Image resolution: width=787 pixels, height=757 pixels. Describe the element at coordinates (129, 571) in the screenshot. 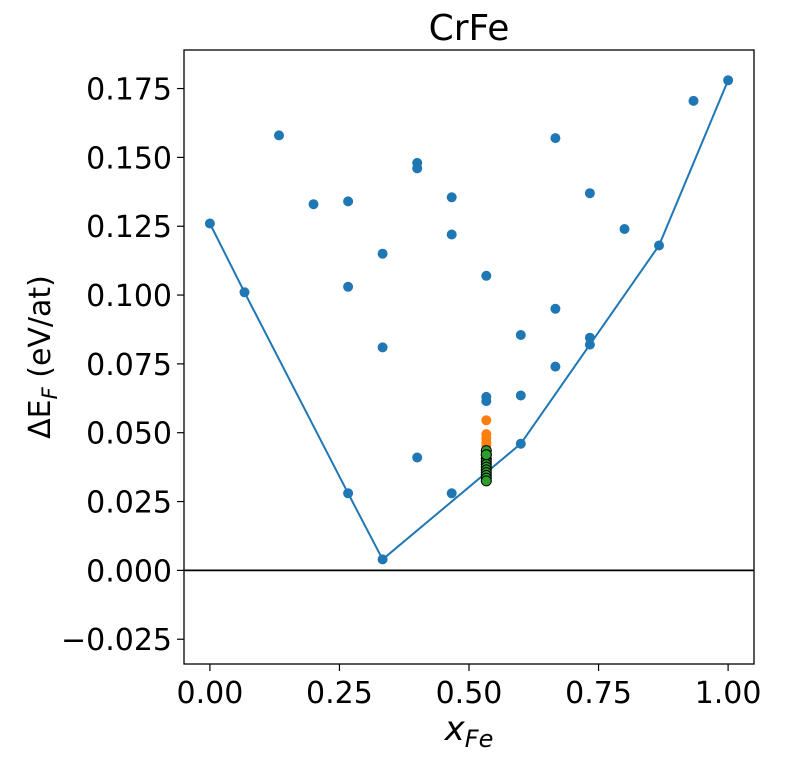

I see `y-tick-label: 0.000` at that location.